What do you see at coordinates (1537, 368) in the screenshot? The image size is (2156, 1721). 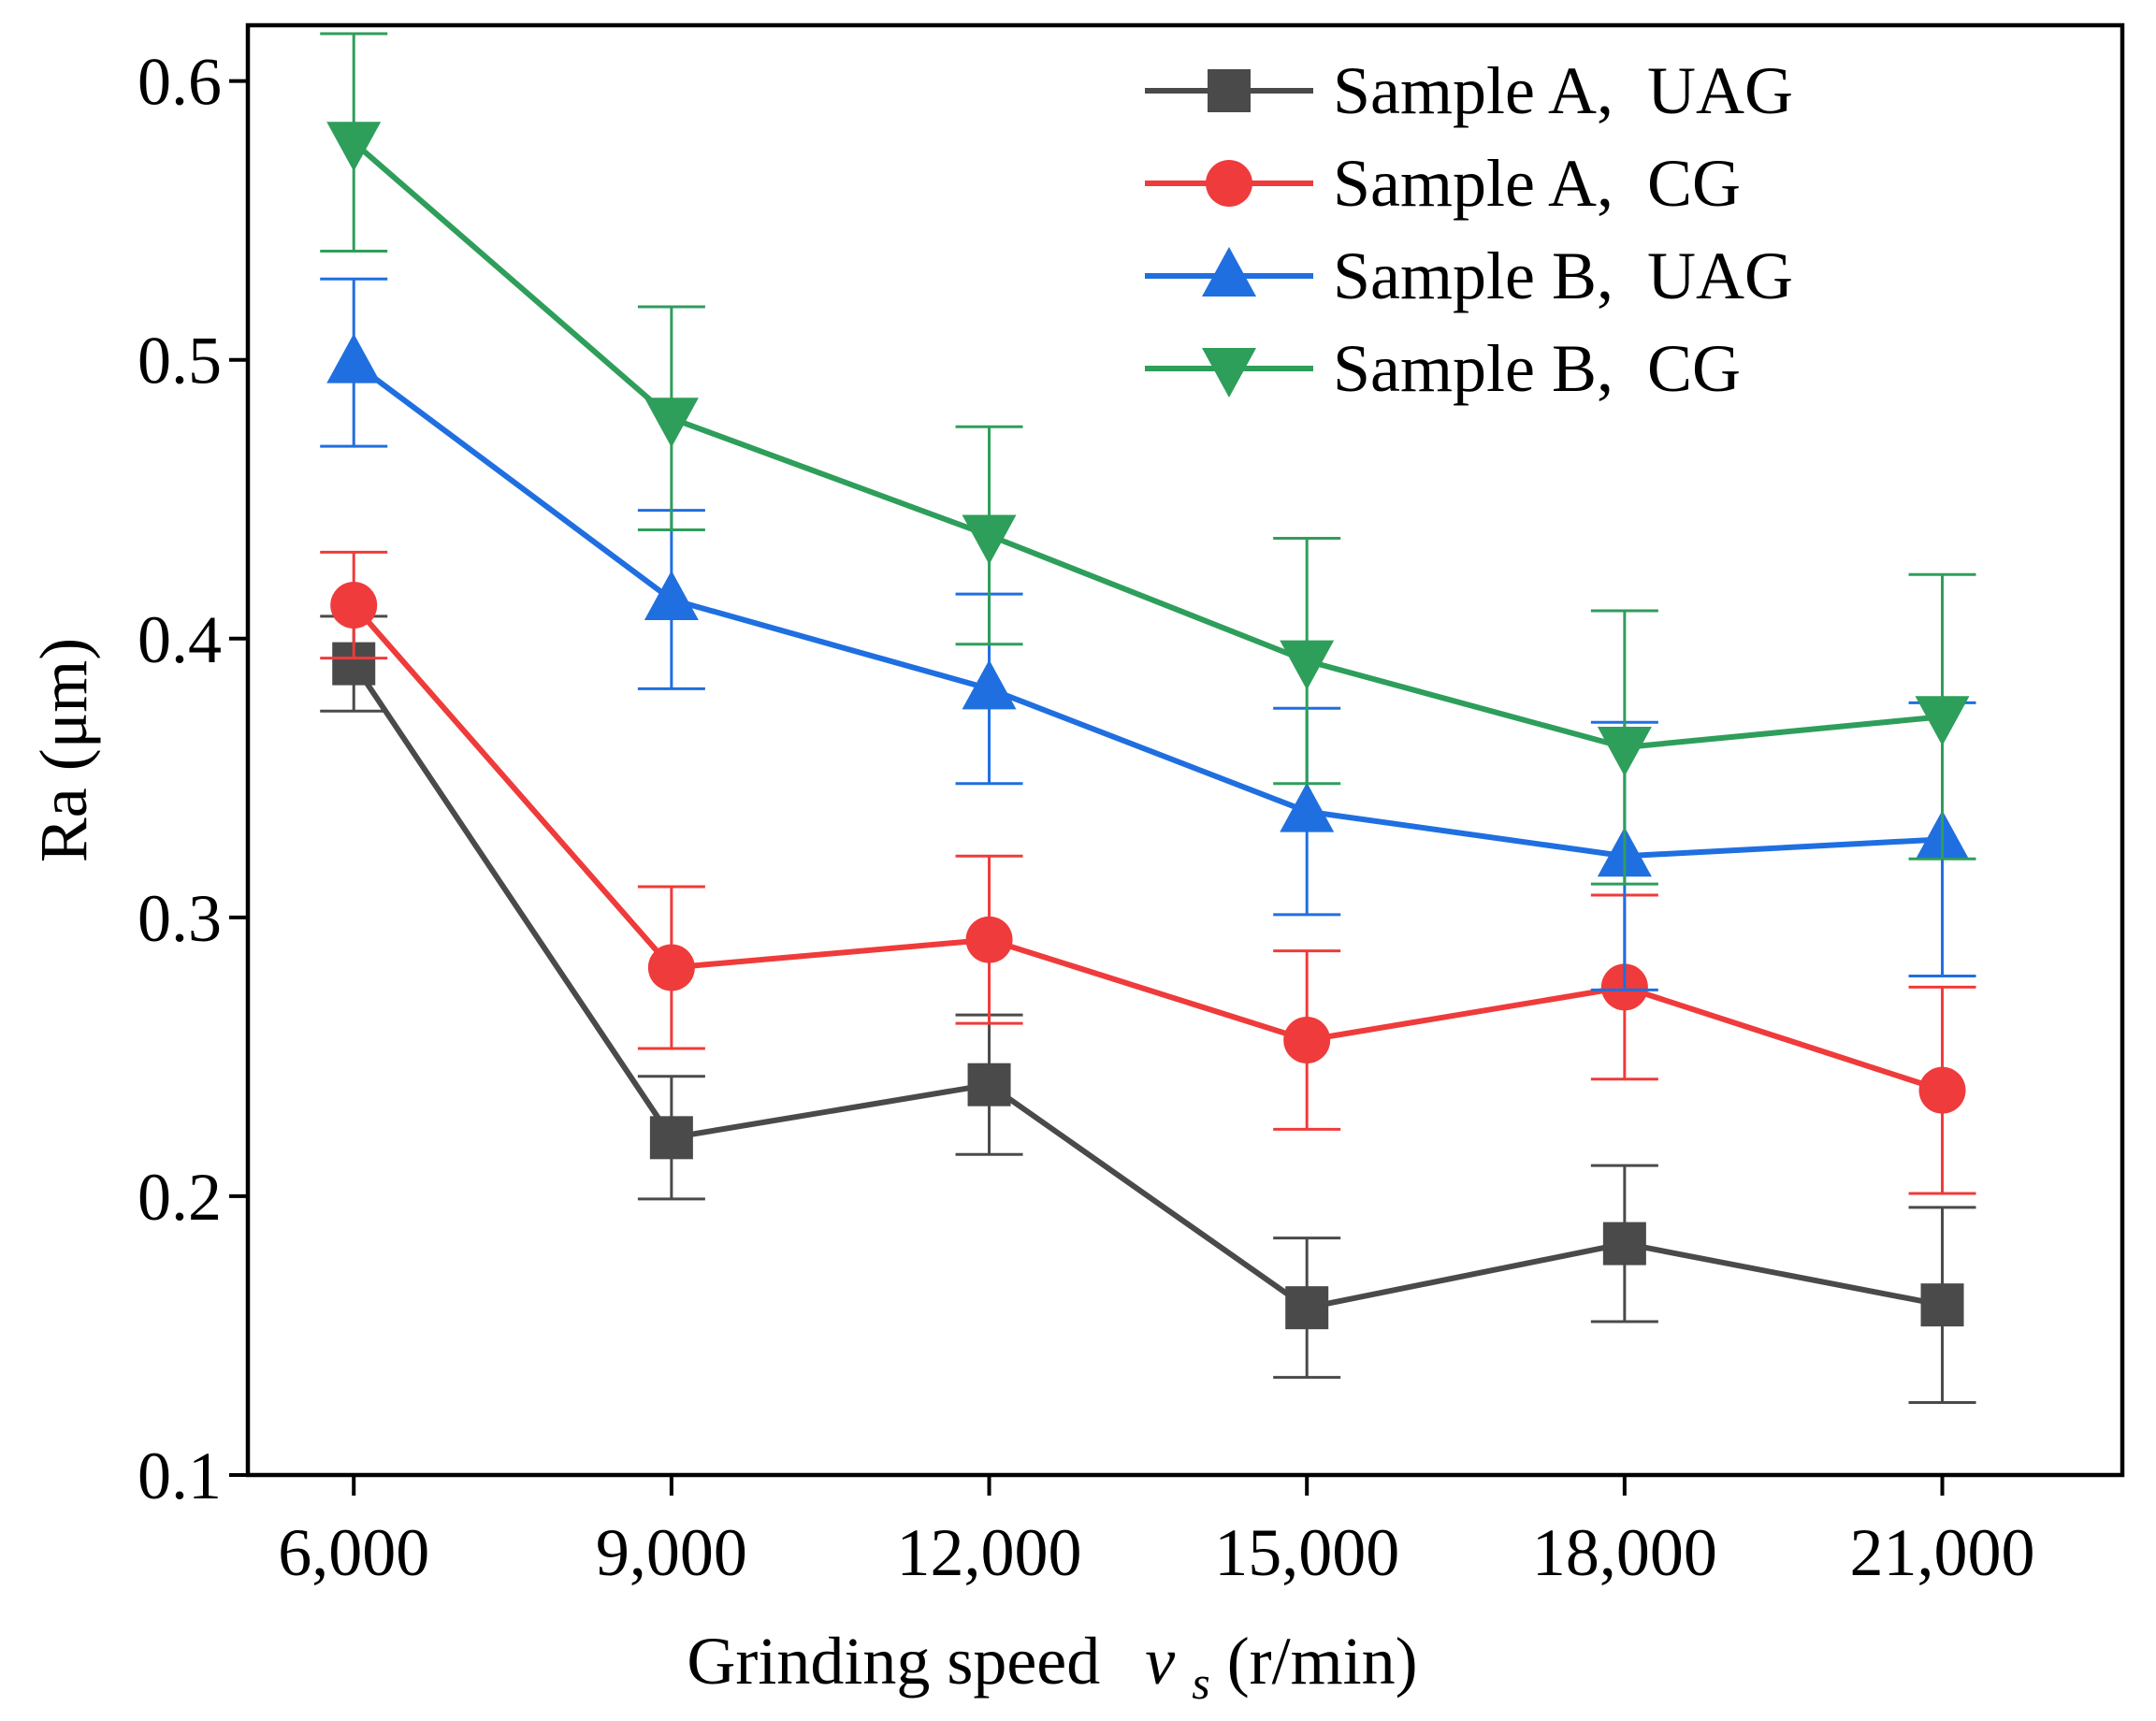 I see `legend-label: Sample B, CG` at bounding box center [1537, 368].